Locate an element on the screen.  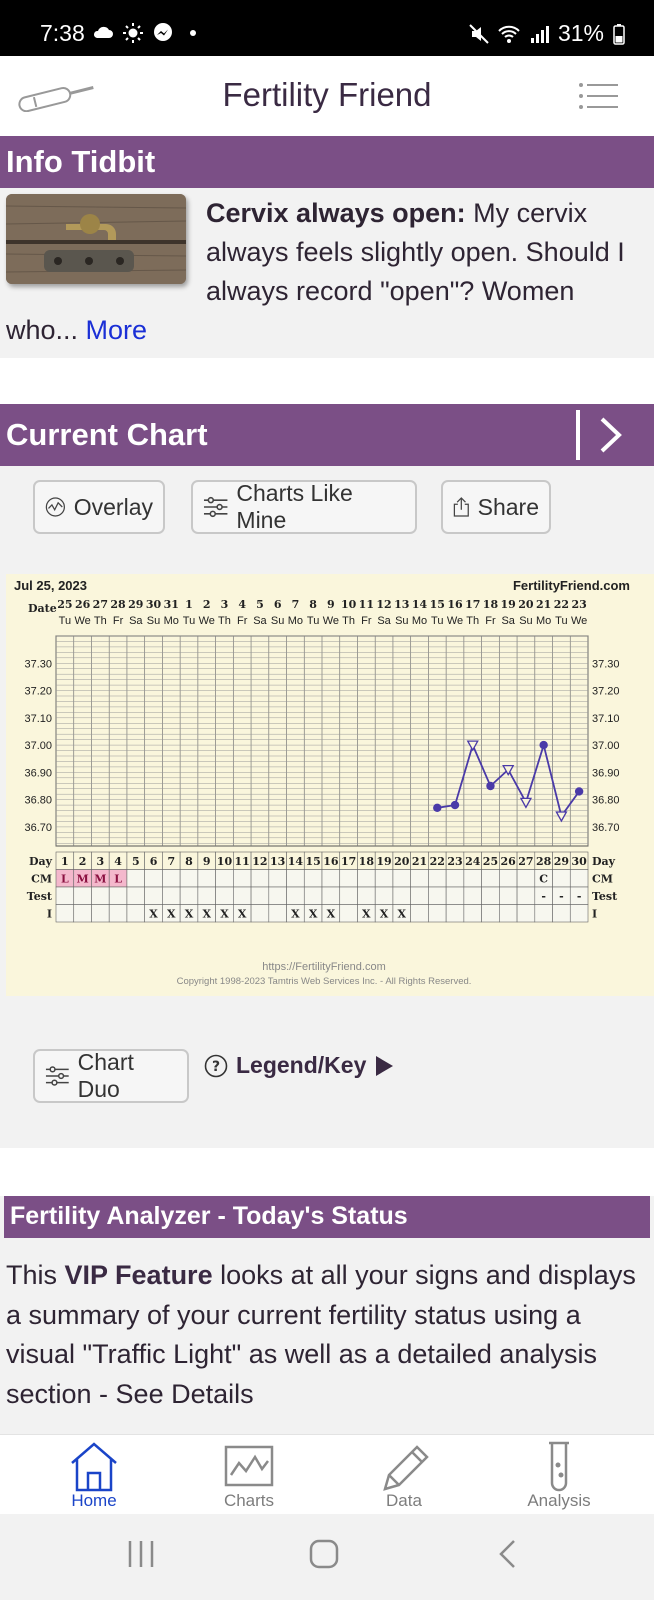
sliders-icon is located at coordinates (215, 507).